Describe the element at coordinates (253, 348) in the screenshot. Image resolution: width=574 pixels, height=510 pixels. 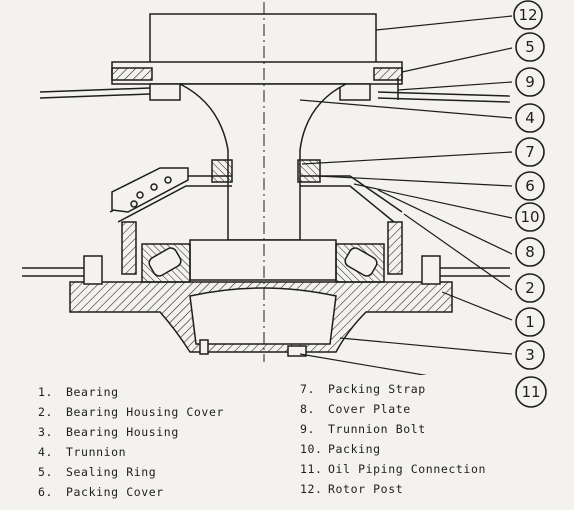
I see `oil-piping-connection` at that location.